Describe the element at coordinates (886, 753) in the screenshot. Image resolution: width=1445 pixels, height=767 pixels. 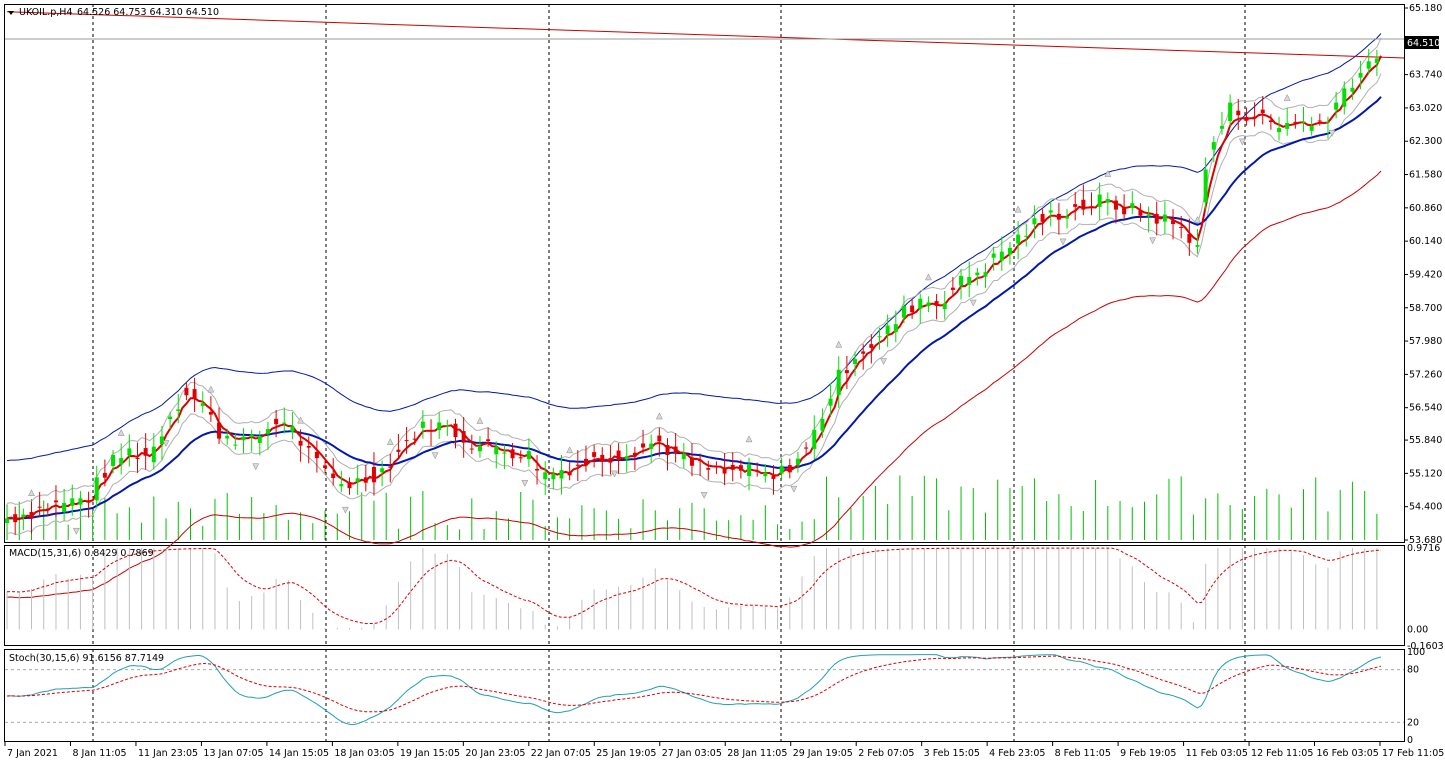
I see `time-tick-label: 2 Feb 07:05` at that location.